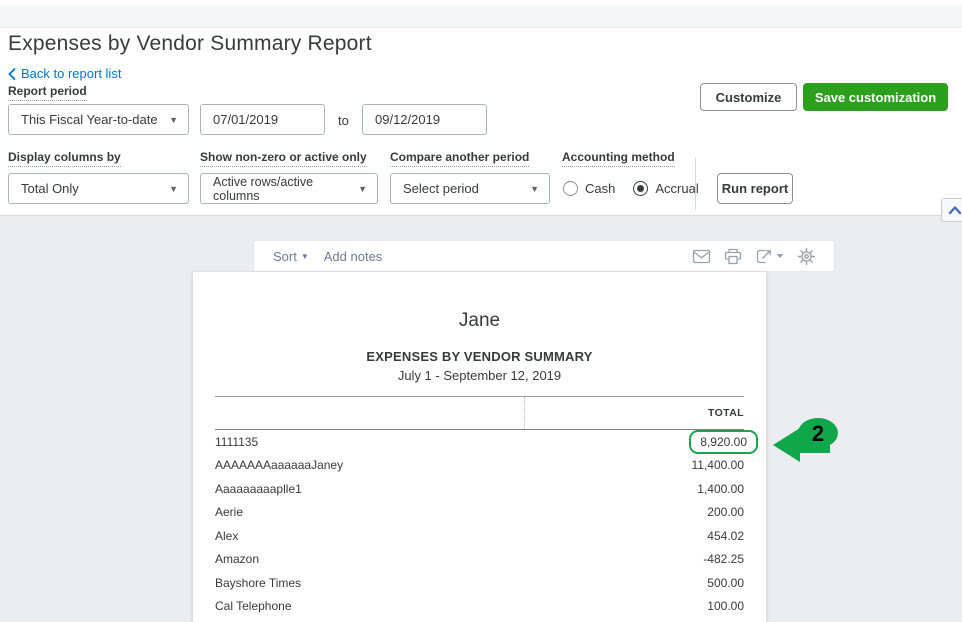  Describe the element at coordinates (677, 188) in the screenshot. I see `accrual-radio-label: Accrual` at that location.